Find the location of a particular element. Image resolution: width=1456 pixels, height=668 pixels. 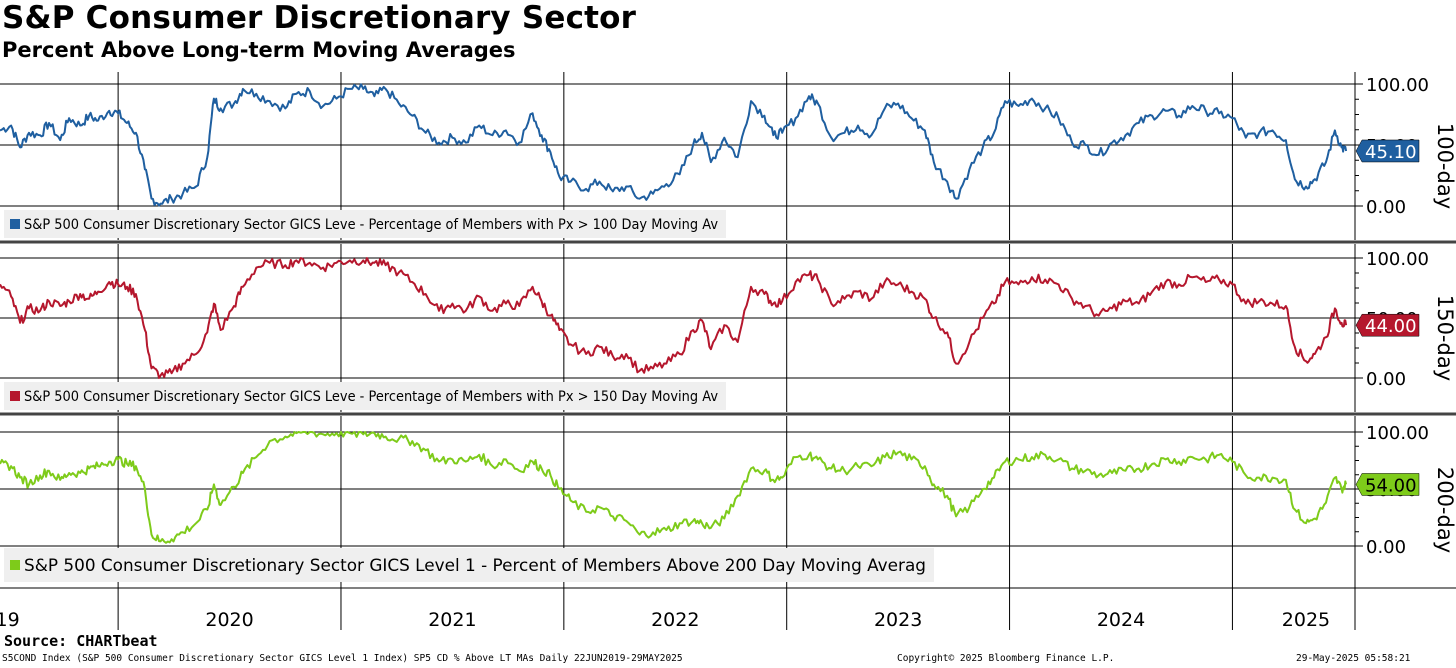

footer-timestamp: 29-May-2025 05:58:21 is located at coordinates (1353, 658).